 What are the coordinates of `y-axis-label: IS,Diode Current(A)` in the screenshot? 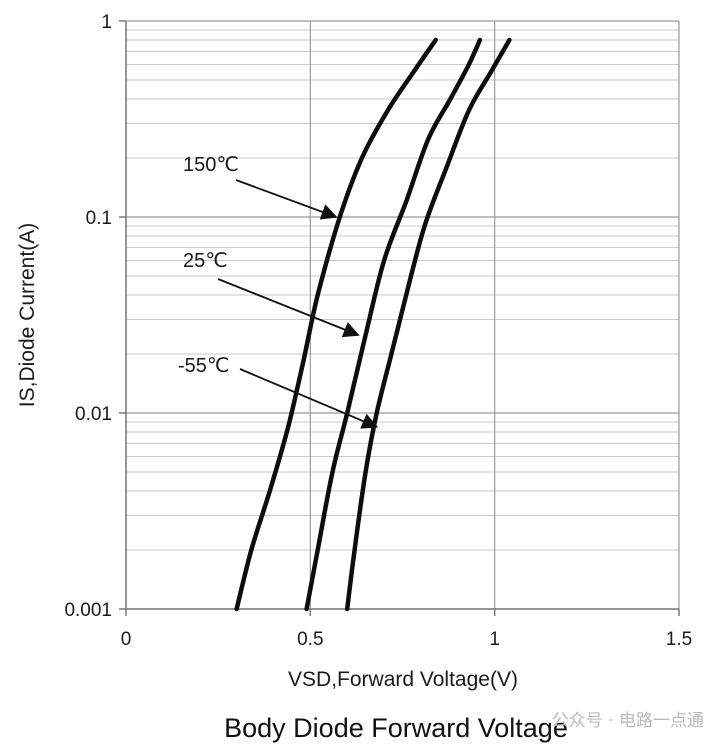 It's located at (27, 315).